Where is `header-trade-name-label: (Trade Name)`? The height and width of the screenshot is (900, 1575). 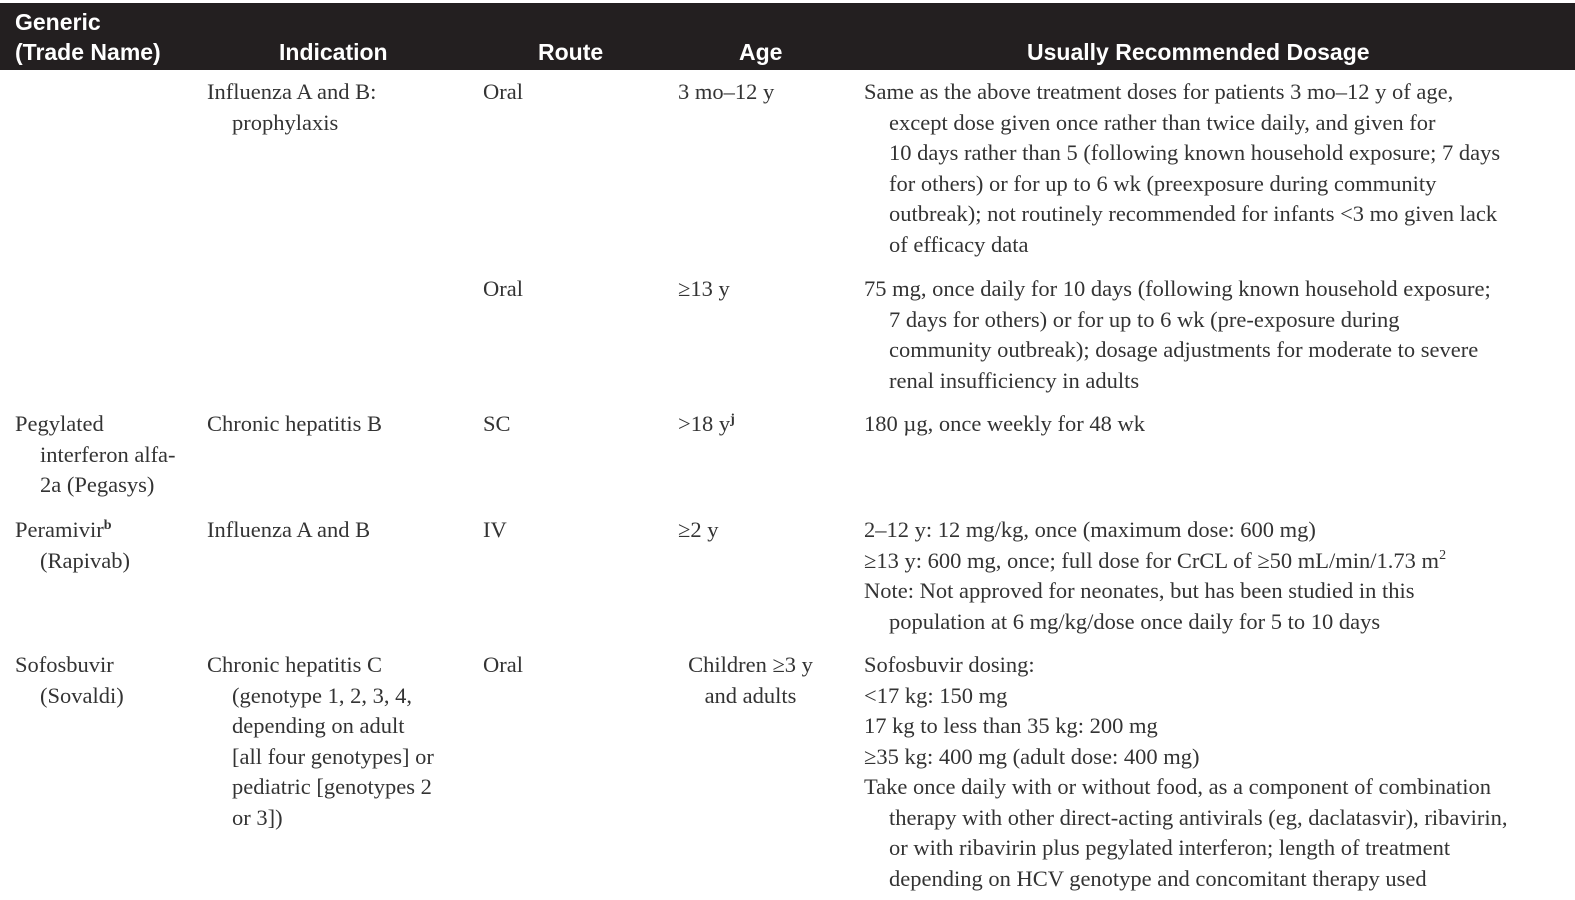 header-trade-name-label: (Trade Name) is located at coordinates (88, 52).